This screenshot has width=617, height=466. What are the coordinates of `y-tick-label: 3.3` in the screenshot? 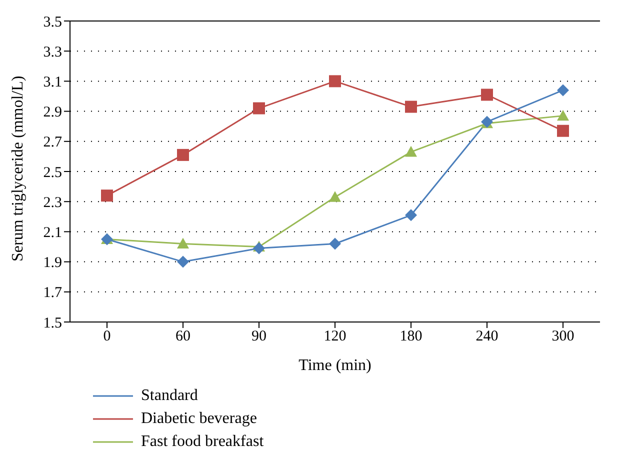 It's located at (52, 52).